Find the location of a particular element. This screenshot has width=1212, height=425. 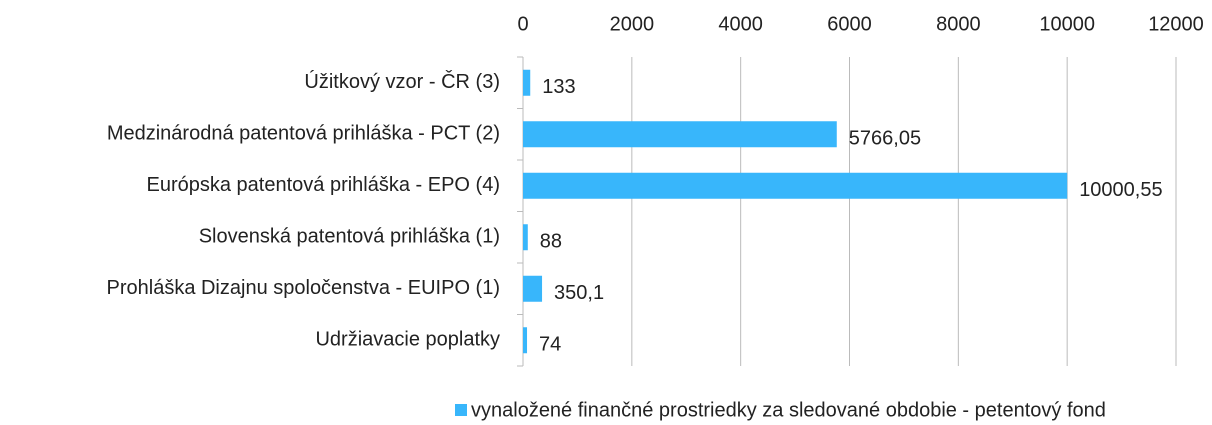

x-tick-label: 4000 is located at coordinates (740, 24).